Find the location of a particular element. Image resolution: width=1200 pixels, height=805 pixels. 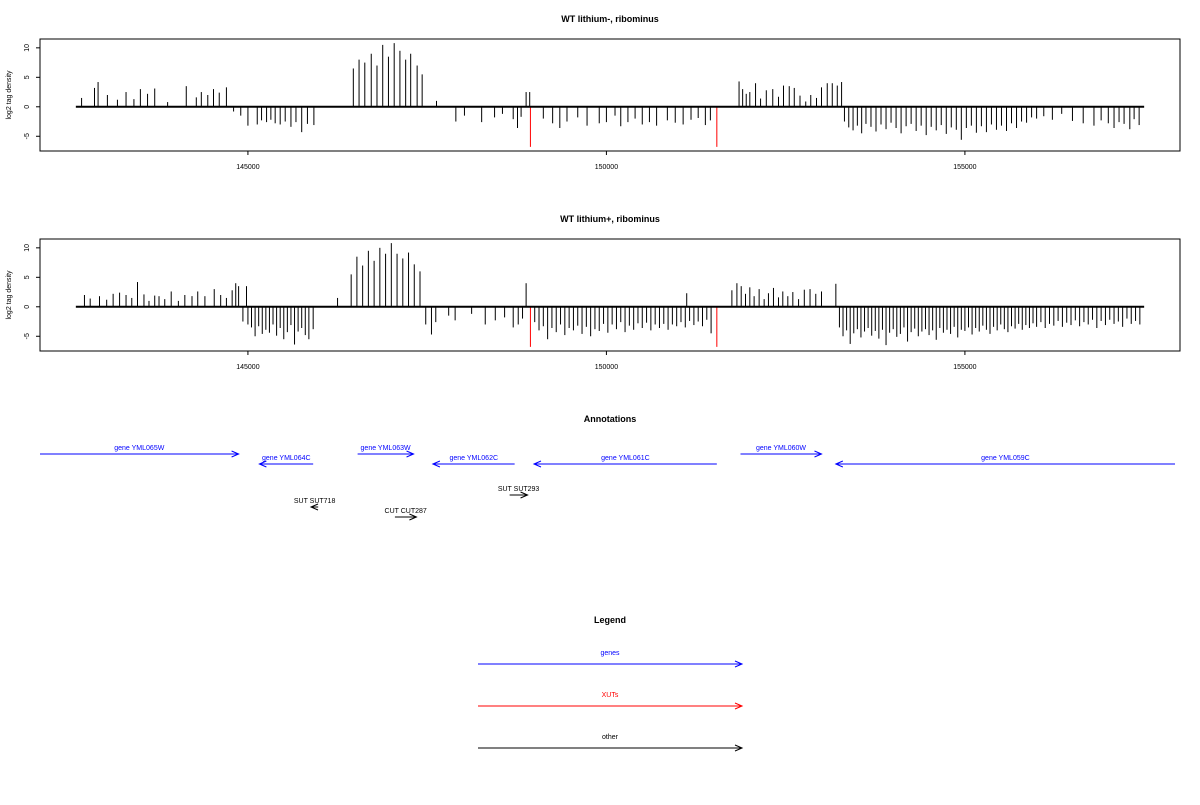

gene-label: gene YML059C is located at coordinates (1005, 458).